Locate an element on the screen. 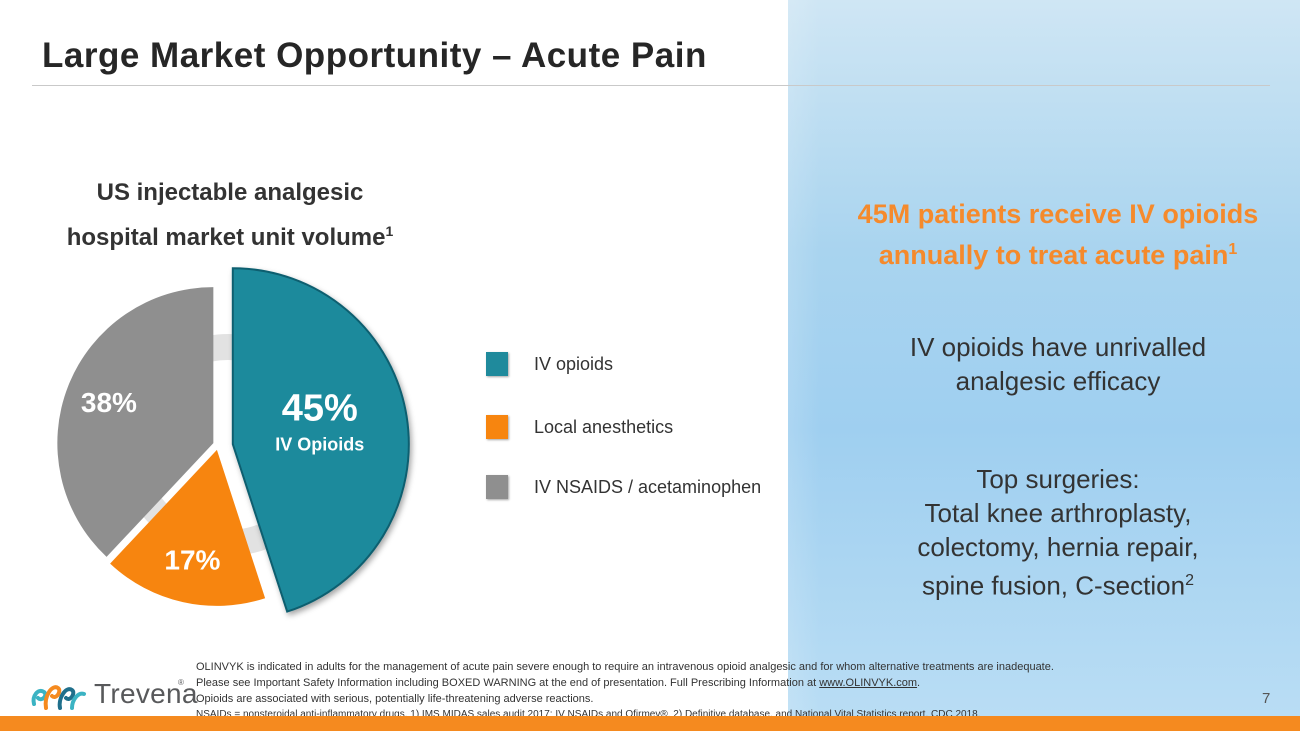 The width and height of the screenshot is (1300, 731). logo-registered-mark: ® is located at coordinates (181, 682).